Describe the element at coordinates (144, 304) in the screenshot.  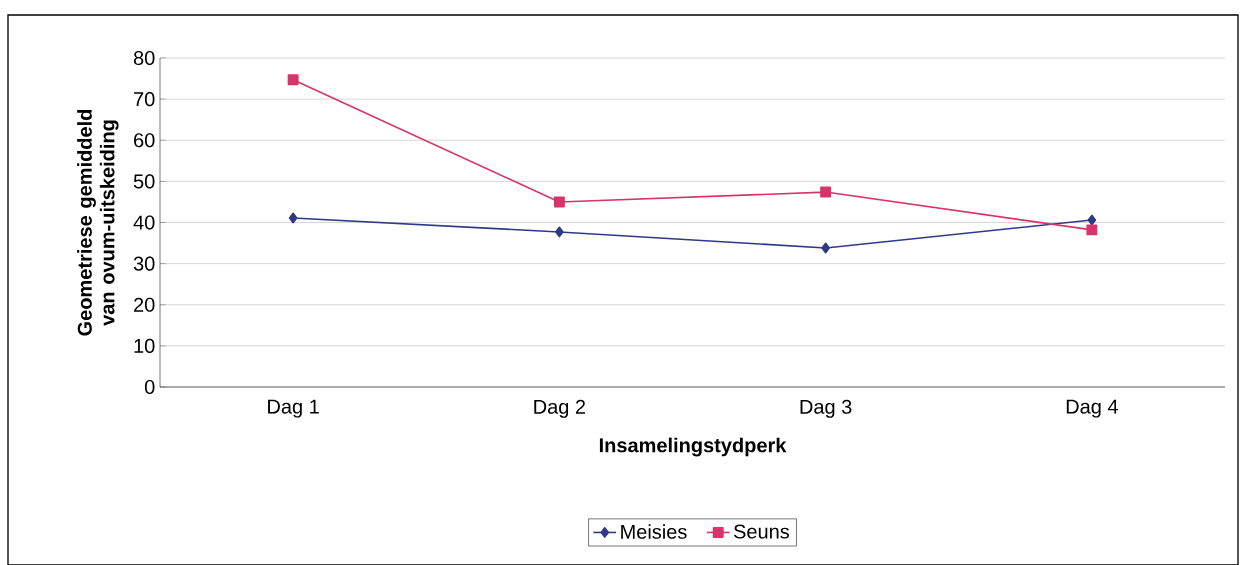
I see `y-tick-label: 20` at that location.